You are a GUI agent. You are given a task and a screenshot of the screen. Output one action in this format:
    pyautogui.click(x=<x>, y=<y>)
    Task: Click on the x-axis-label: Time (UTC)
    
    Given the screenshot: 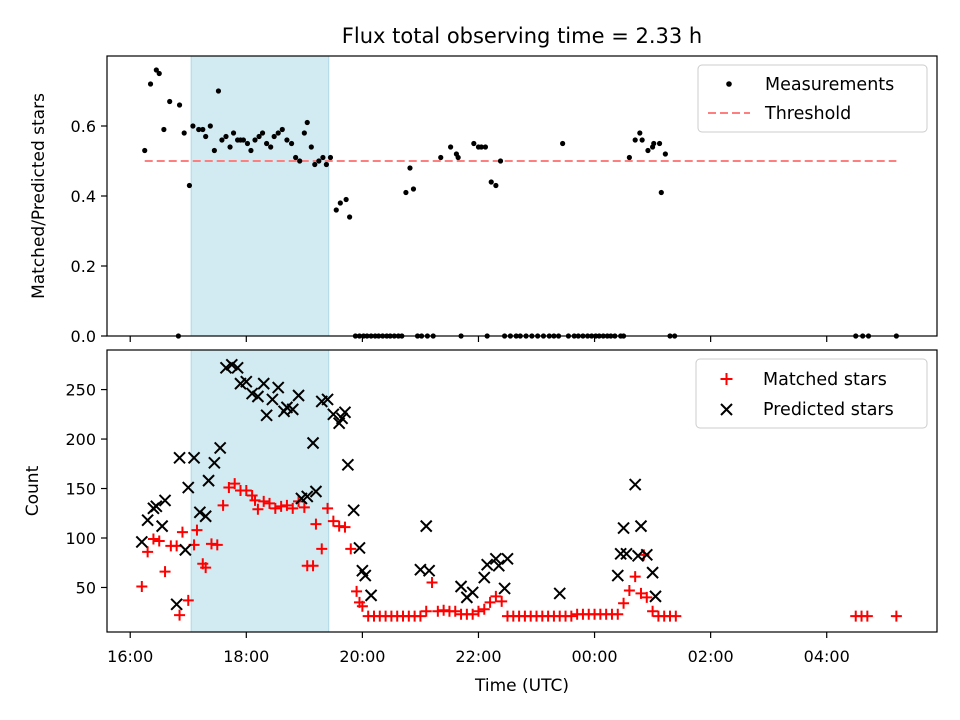 What is the action you would take?
    pyautogui.click(x=521, y=686)
    